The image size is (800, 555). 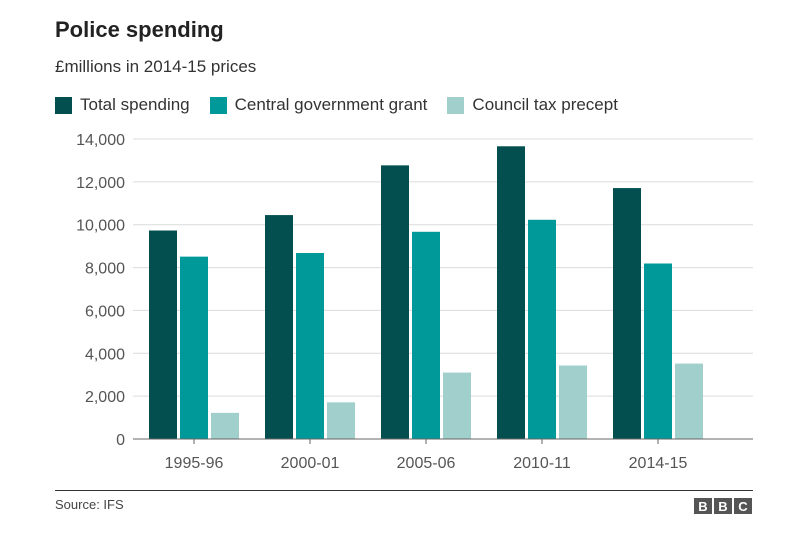 I want to click on source-note: Source: IFS, so click(x=89, y=504).